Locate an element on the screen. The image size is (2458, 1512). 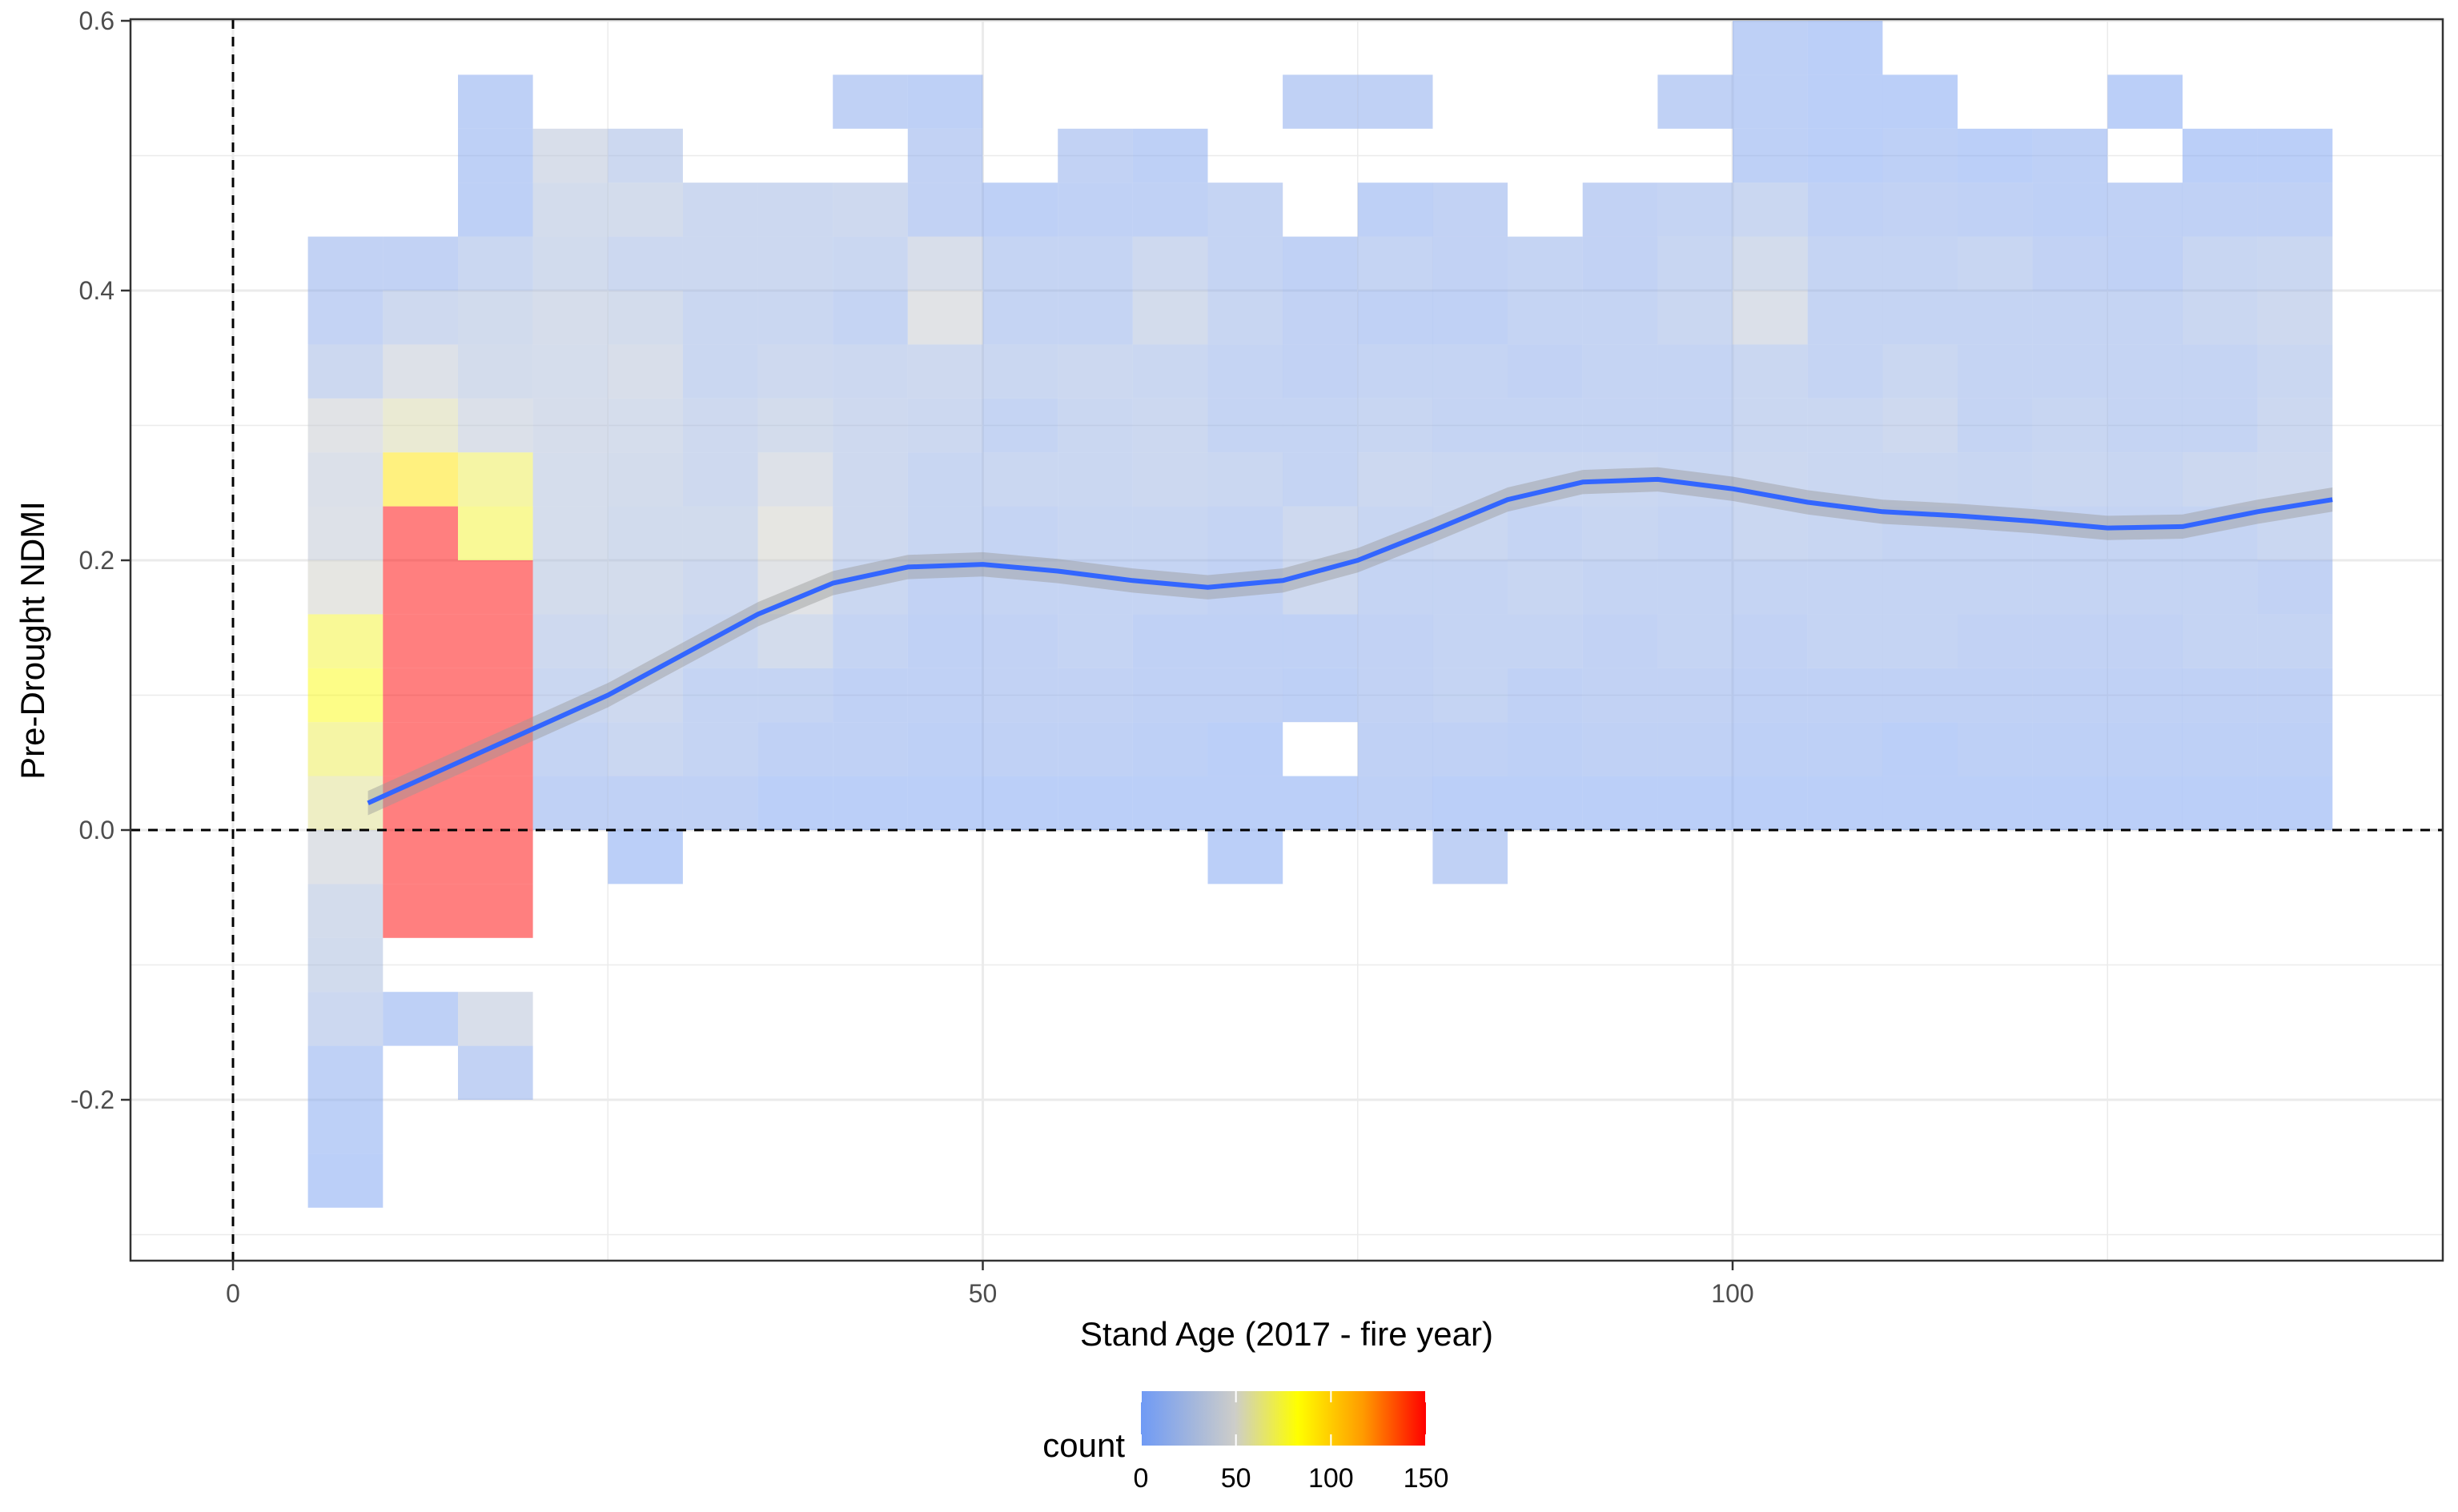
x-tick-label: 50 is located at coordinates (983, 1294).